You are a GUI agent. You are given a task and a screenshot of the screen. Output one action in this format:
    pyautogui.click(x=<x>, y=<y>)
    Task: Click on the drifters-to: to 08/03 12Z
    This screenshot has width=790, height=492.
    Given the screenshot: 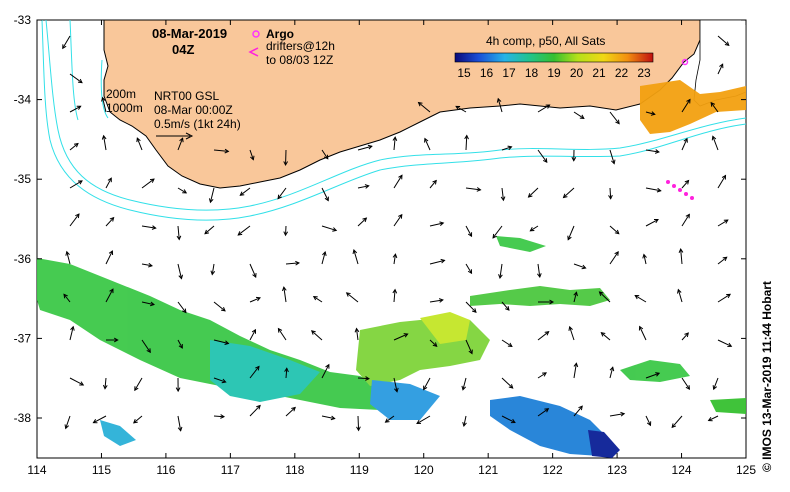 What is the action you would take?
    pyautogui.click(x=299, y=60)
    